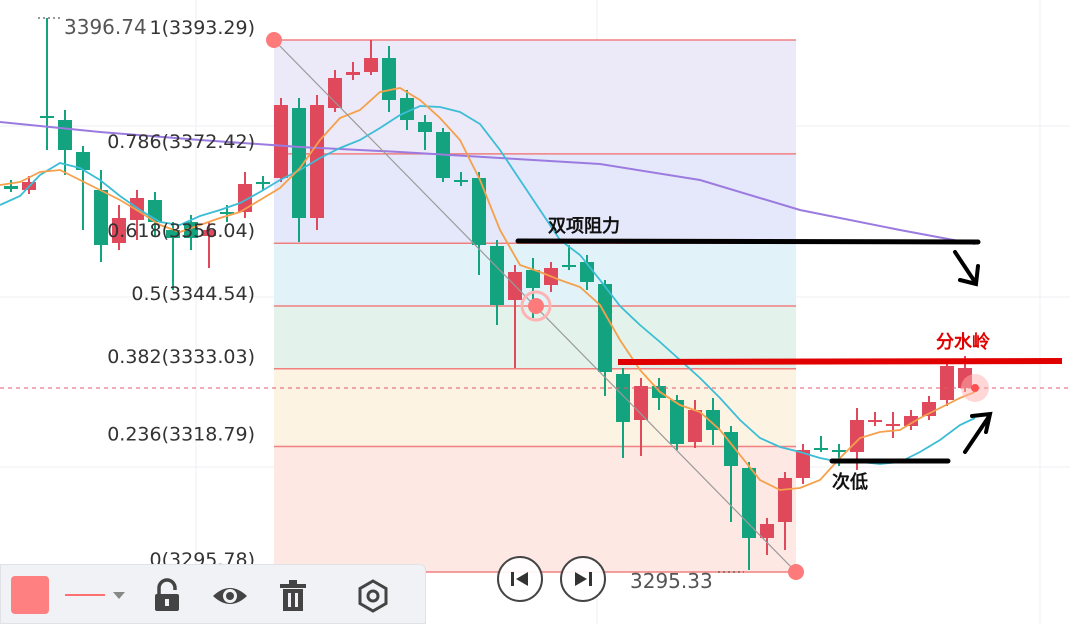 Image resolution: width=1070 pixels, height=624 pixels. I want to click on lock-button, so click(167, 596).